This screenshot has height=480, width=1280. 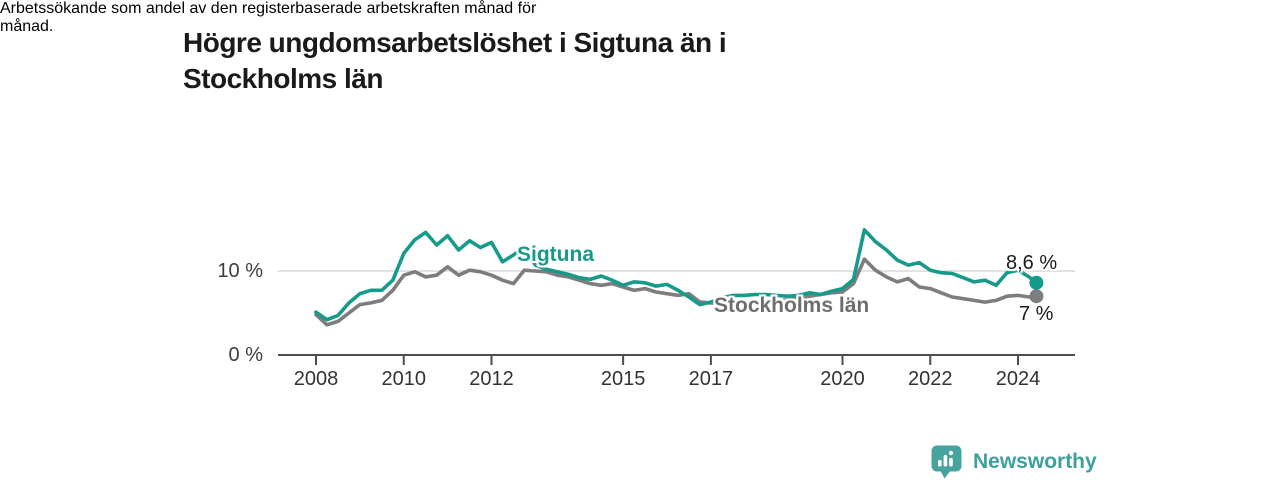 I want to click on x-tick-label: 2024, so click(x=1018, y=379).